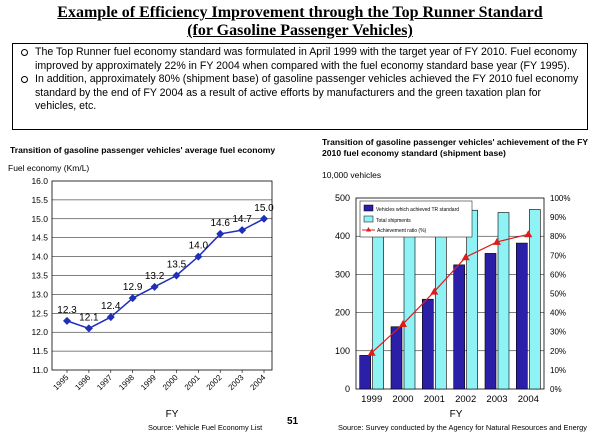  What do you see at coordinates (39, 294) in the screenshot?
I see `y-tick-label: 13.0` at bounding box center [39, 294].